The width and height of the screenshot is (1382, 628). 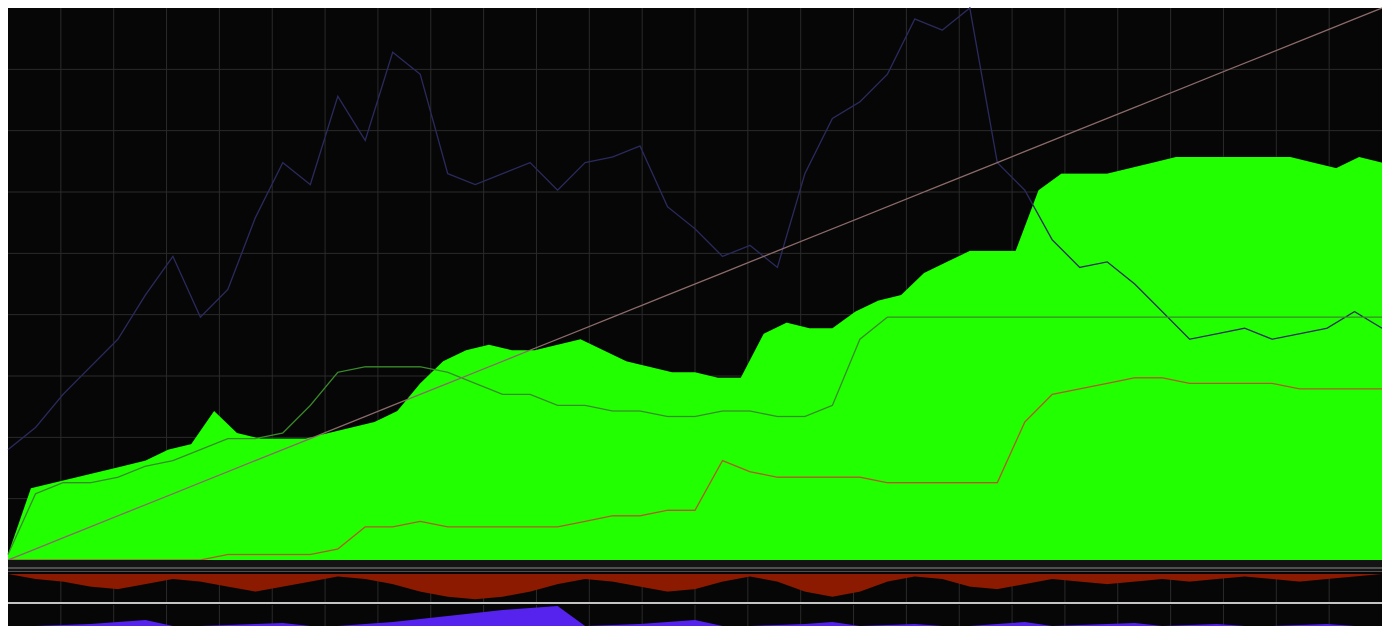 I want to click on separator-band, so click(x=695, y=566).